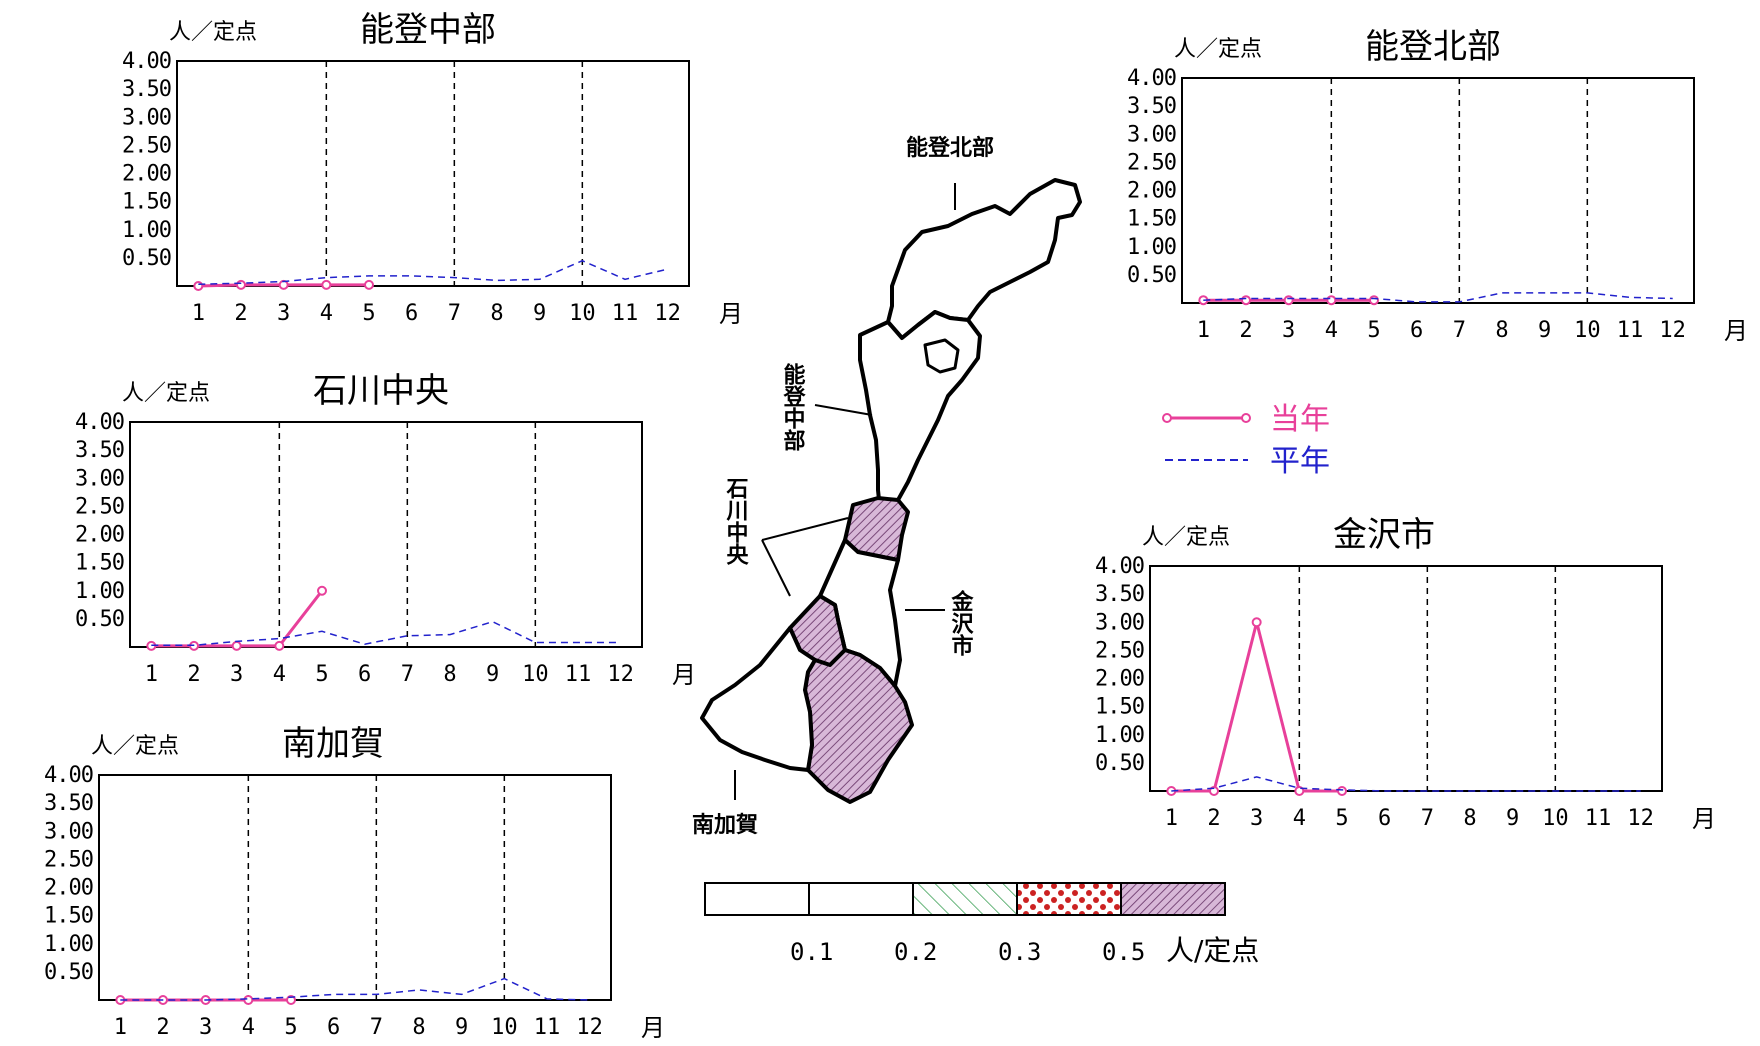 Image resolution: width=1760 pixels, height=1046 pixels. Describe the element at coordinates (1212, 950) in the screenshot. I see `scale-unit: 人/定点` at that location.